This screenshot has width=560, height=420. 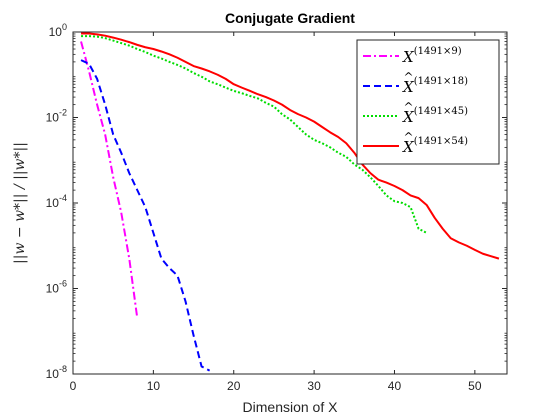 I want to click on x-tick-label: 10, so click(x=154, y=386).